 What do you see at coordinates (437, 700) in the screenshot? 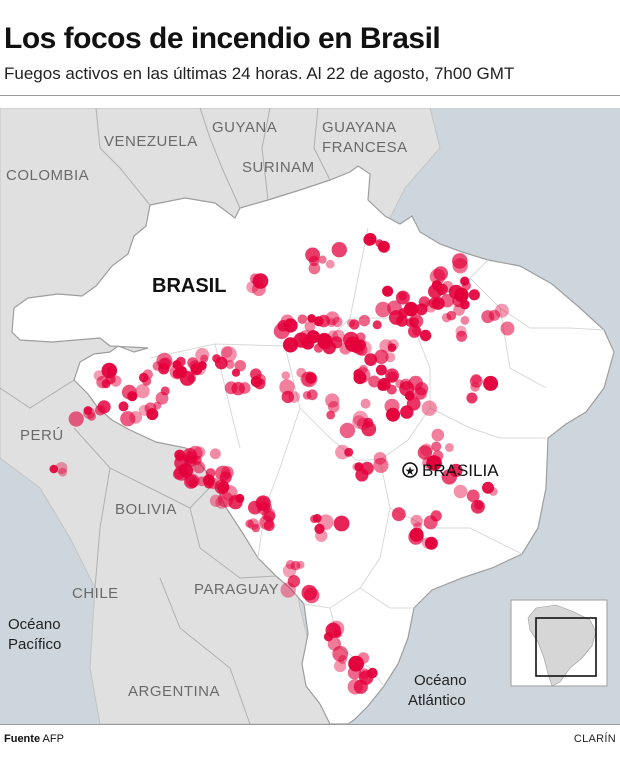
I see `label-atlantic-2: Atlántico` at bounding box center [437, 700].